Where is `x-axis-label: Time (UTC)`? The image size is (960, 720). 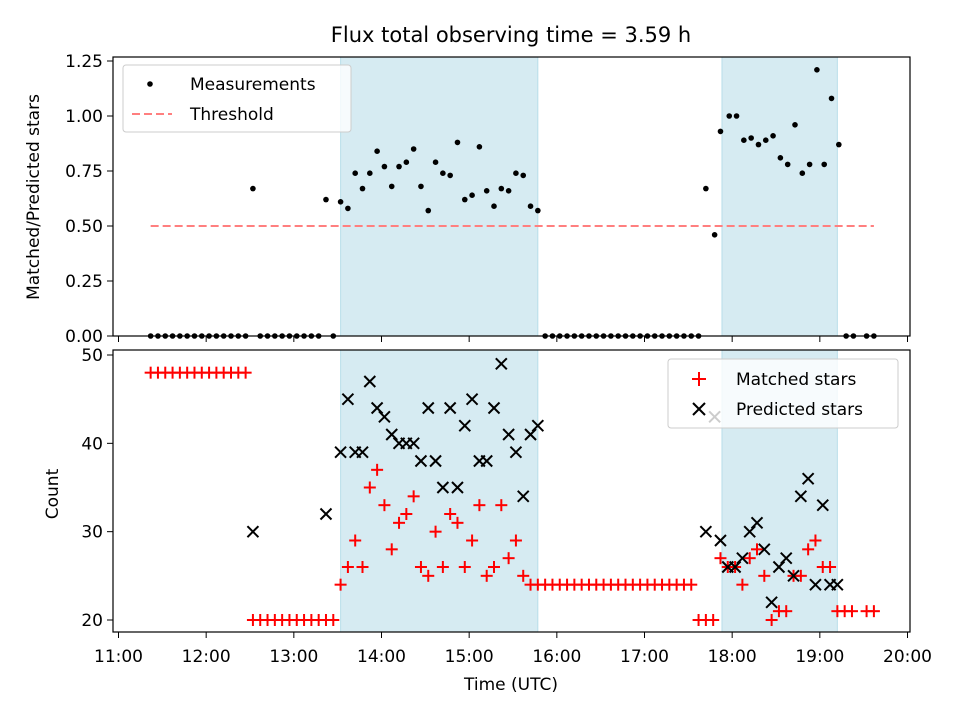 x-axis-label: Time (UTC) is located at coordinates (510, 685).